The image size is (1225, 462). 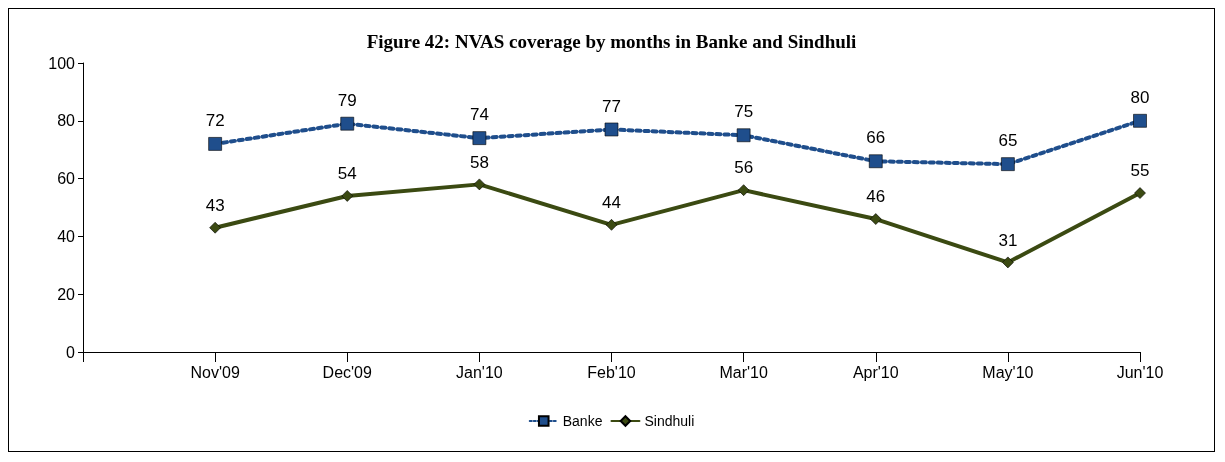 I want to click on data-label: 72, so click(x=215, y=121).